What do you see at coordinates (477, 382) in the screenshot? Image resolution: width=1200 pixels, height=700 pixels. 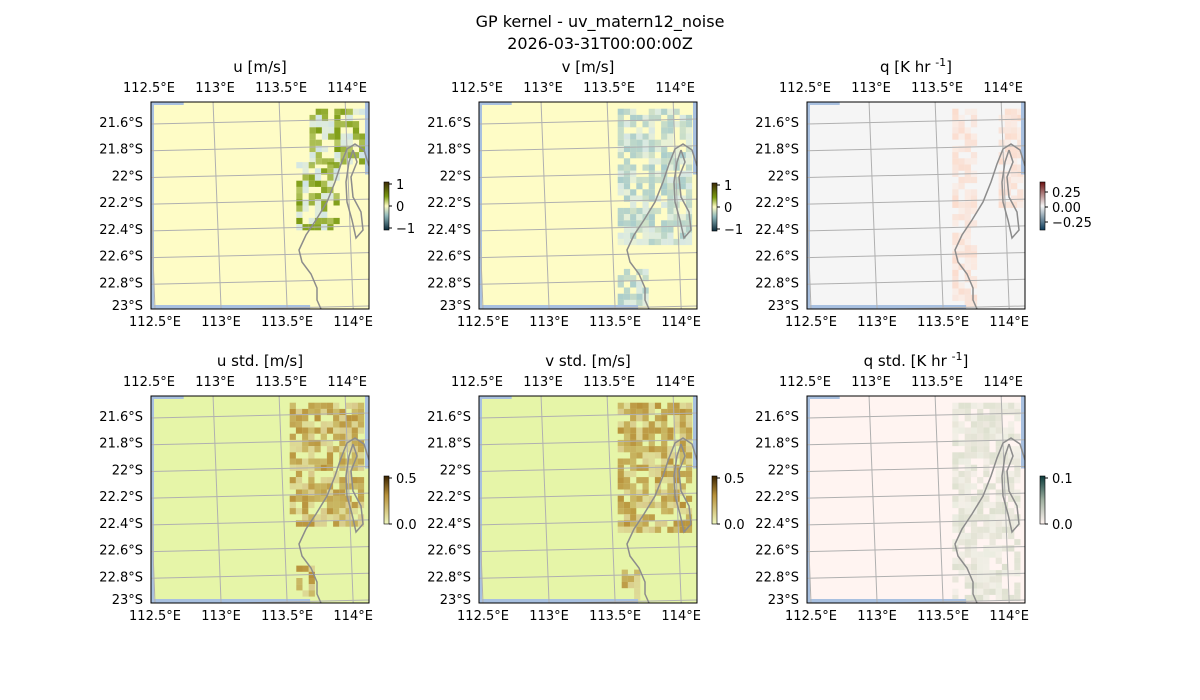 I see `lon-tick-label-top: 112.5°E` at bounding box center [477, 382].